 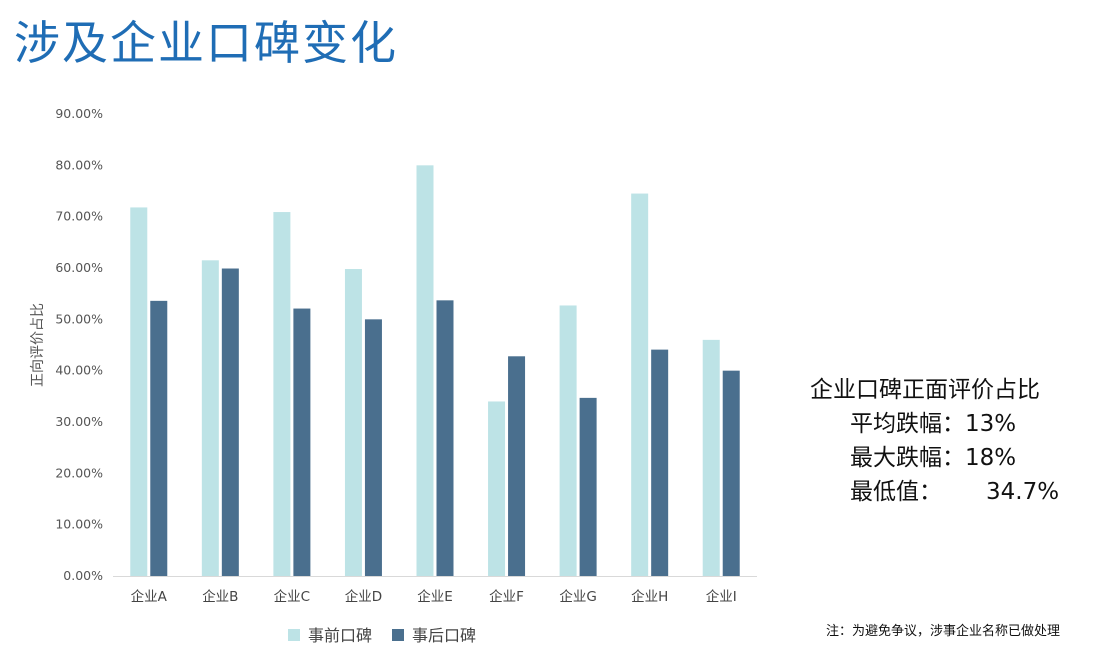 What do you see at coordinates (79, 113) in the screenshot?
I see `y-tick-label: 90.00%` at bounding box center [79, 113].